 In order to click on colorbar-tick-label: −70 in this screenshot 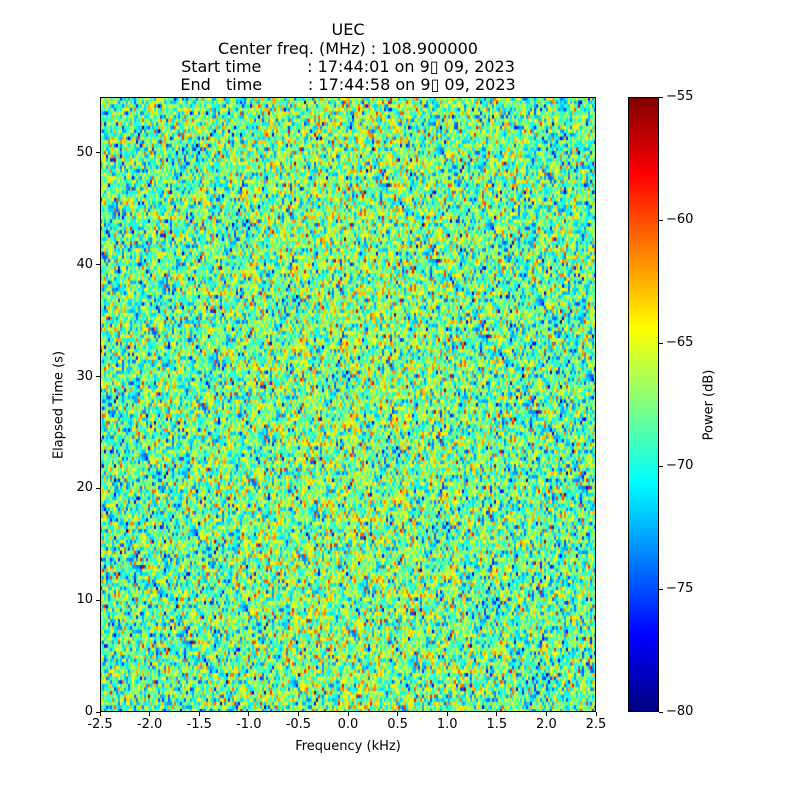, I will do `click(680, 465)`.